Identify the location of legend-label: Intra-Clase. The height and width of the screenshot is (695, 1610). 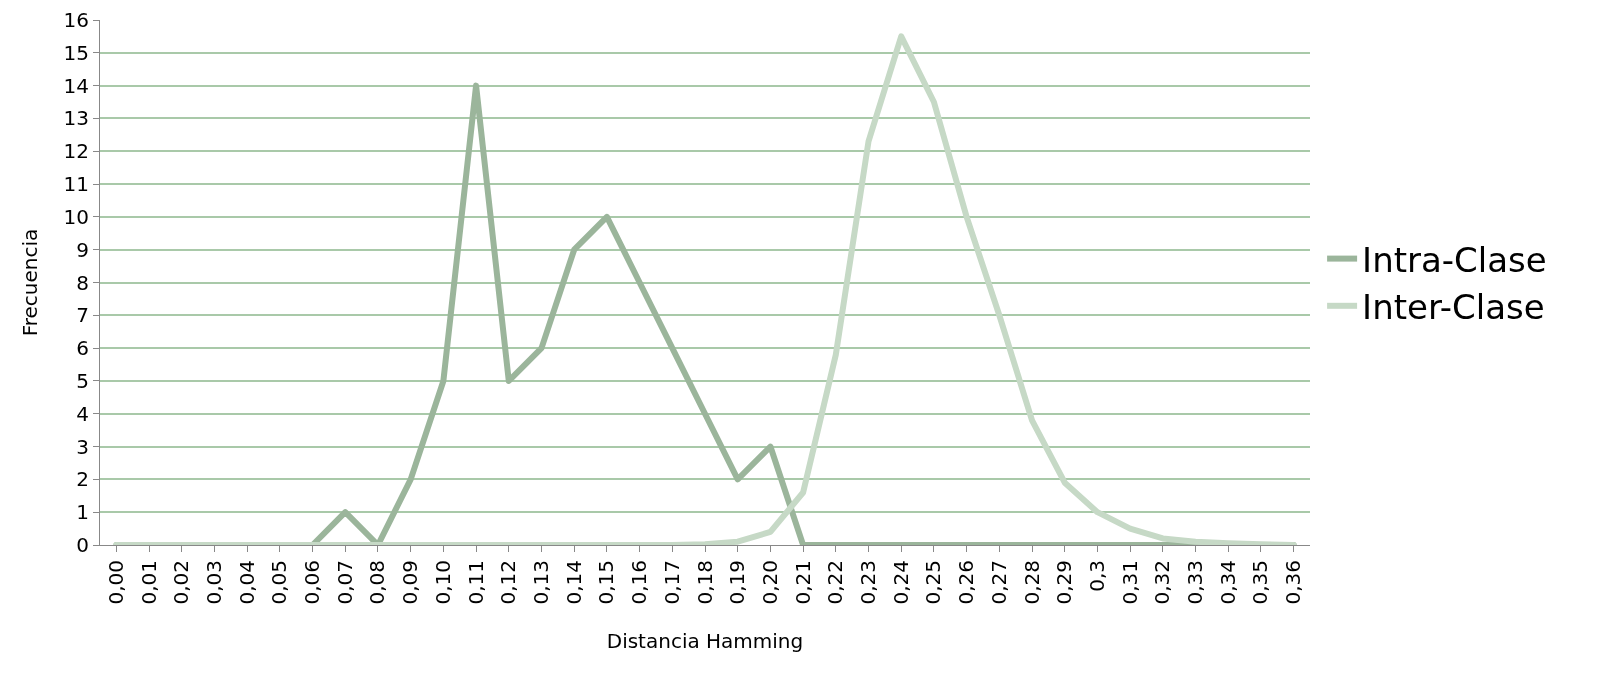
(1454, 259).